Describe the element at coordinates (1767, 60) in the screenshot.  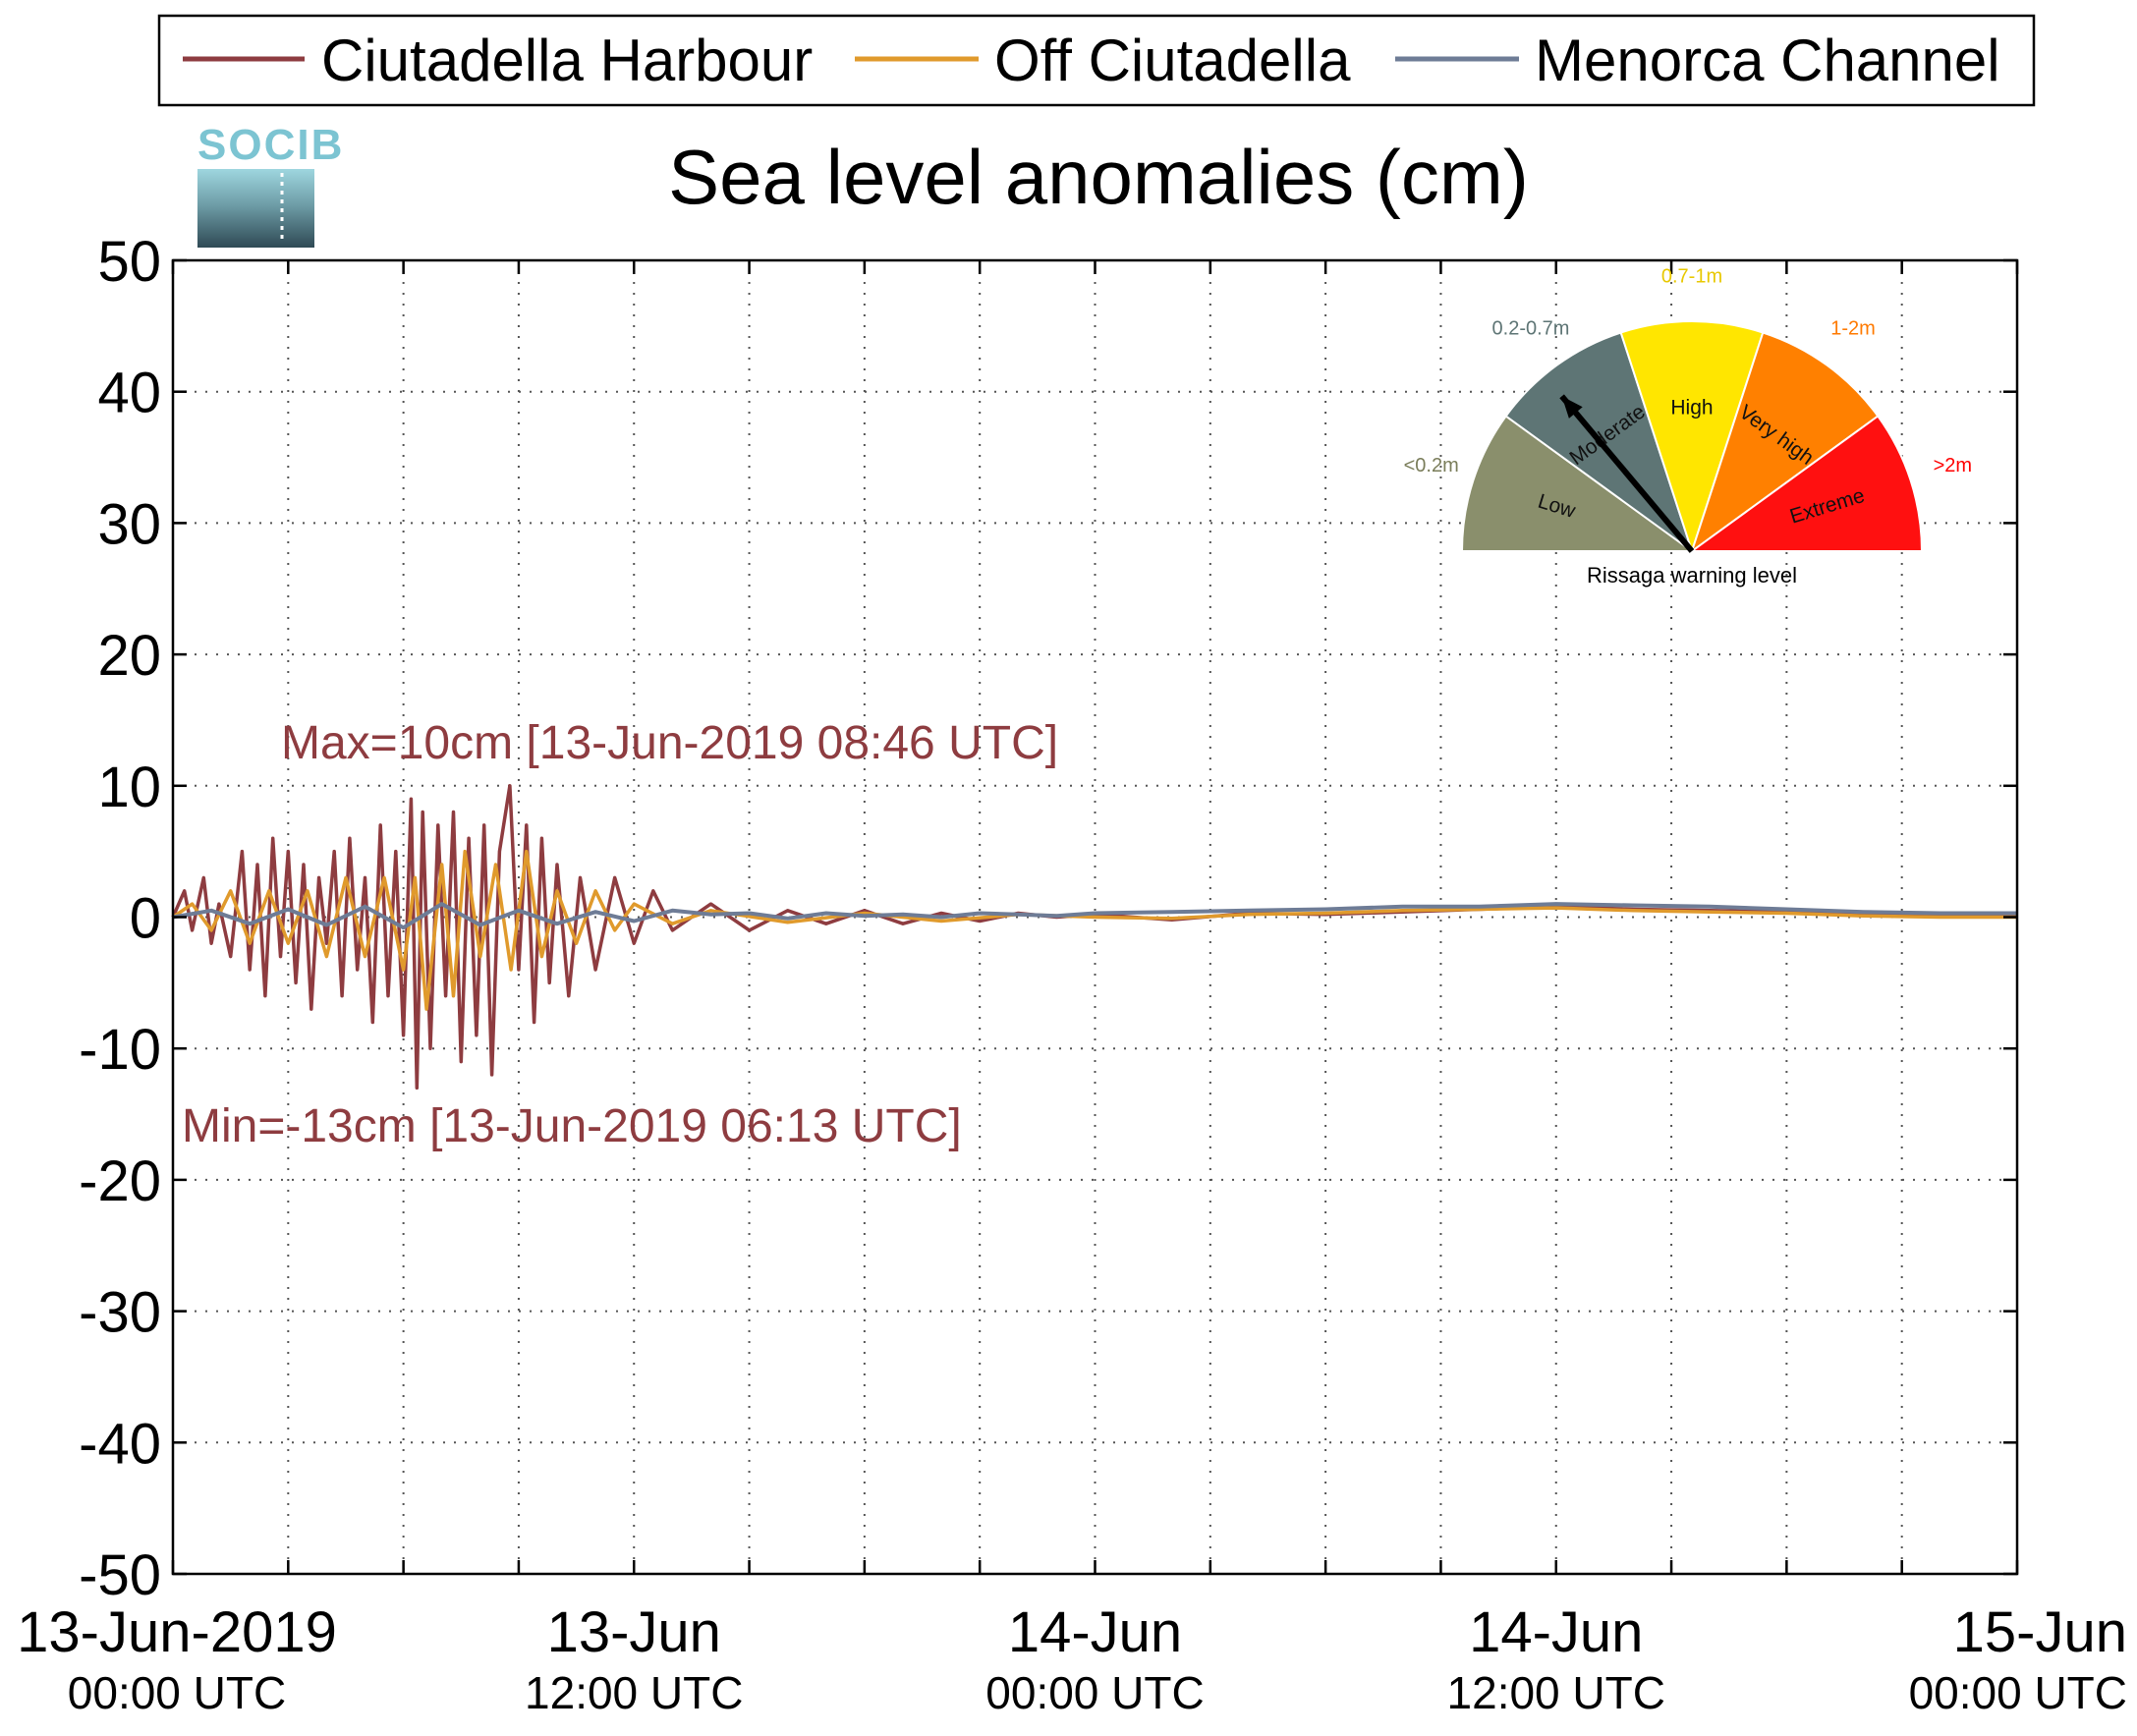
I see `legend-label-channel: Menorca Channel` at that location.